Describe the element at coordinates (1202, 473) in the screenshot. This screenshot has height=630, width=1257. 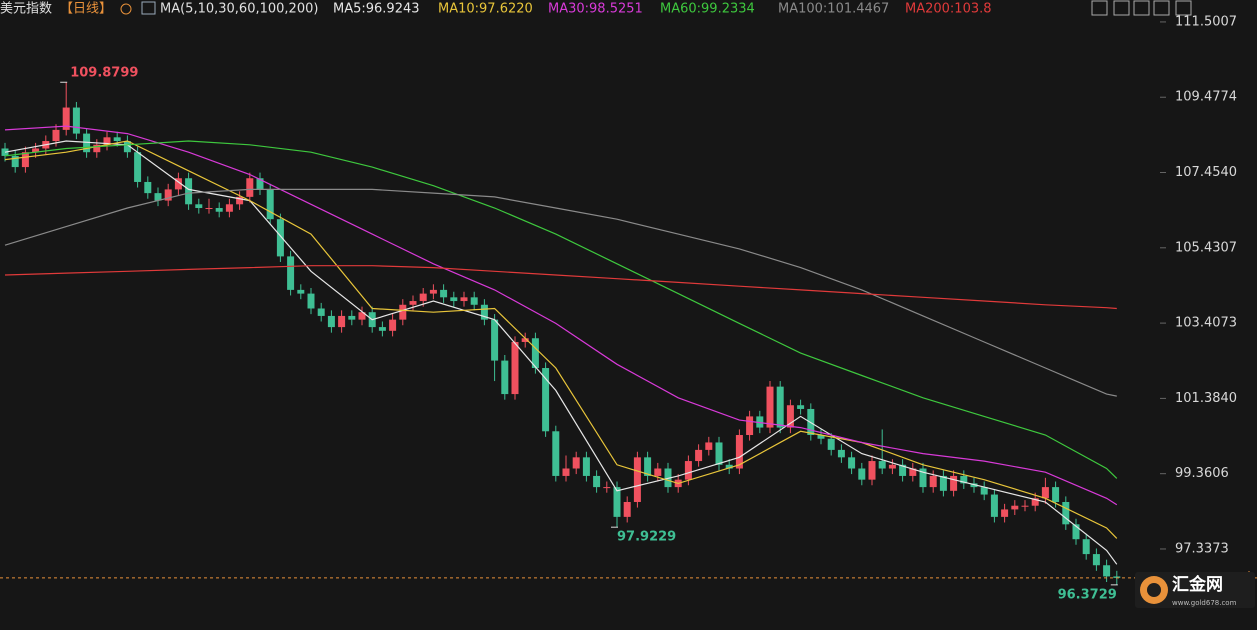
I see `y-tick-label: 99.3606` at that location.